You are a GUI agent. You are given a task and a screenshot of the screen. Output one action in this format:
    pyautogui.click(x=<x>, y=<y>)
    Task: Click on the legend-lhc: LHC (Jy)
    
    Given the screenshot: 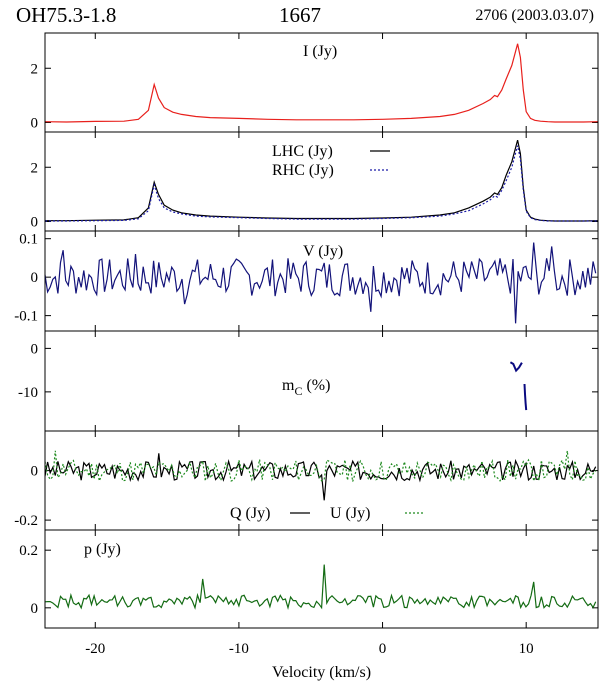 What is the action you would take?
    pyautogui.click(x=302, y=151)
    